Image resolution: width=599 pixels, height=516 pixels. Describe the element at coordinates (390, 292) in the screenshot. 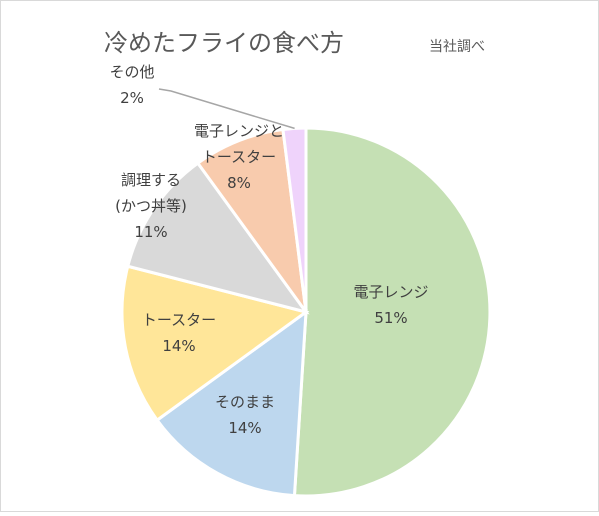

I see `slice-microwave-category: 電子レンジ` at that location.